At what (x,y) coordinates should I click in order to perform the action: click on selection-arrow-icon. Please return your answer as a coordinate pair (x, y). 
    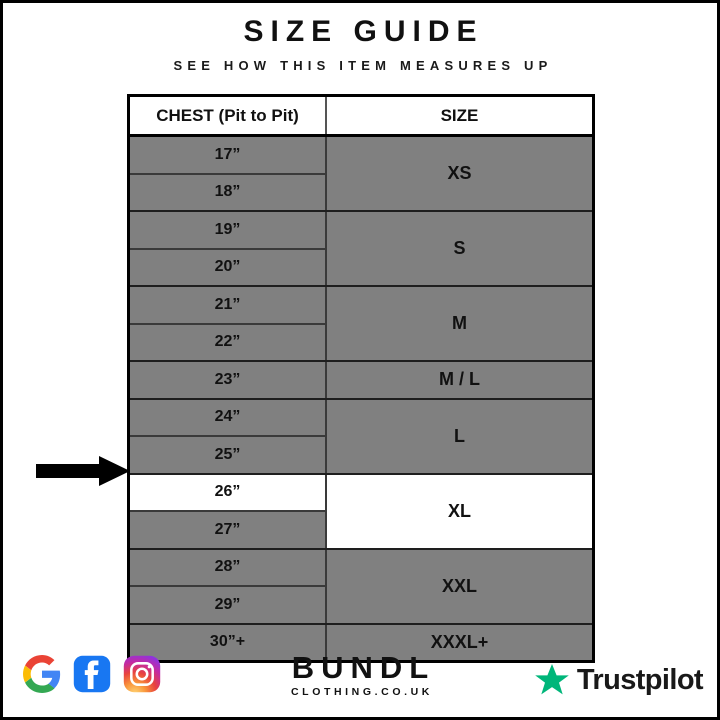
    Looking at the image, I should click on (83, 471).